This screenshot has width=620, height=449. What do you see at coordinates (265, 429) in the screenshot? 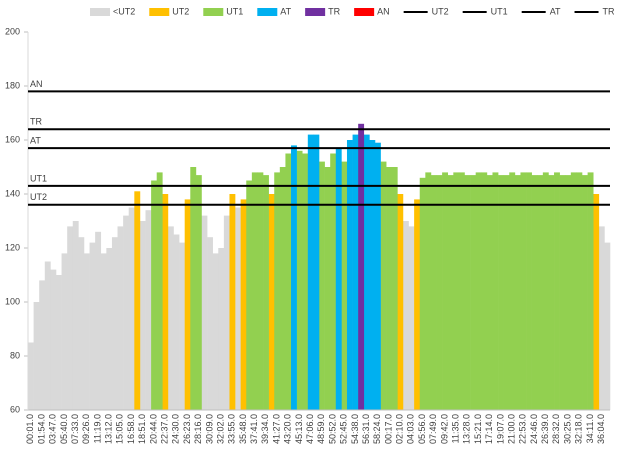
I see `x-tick-label: 39:34.0` at bounding box center [265, 429].